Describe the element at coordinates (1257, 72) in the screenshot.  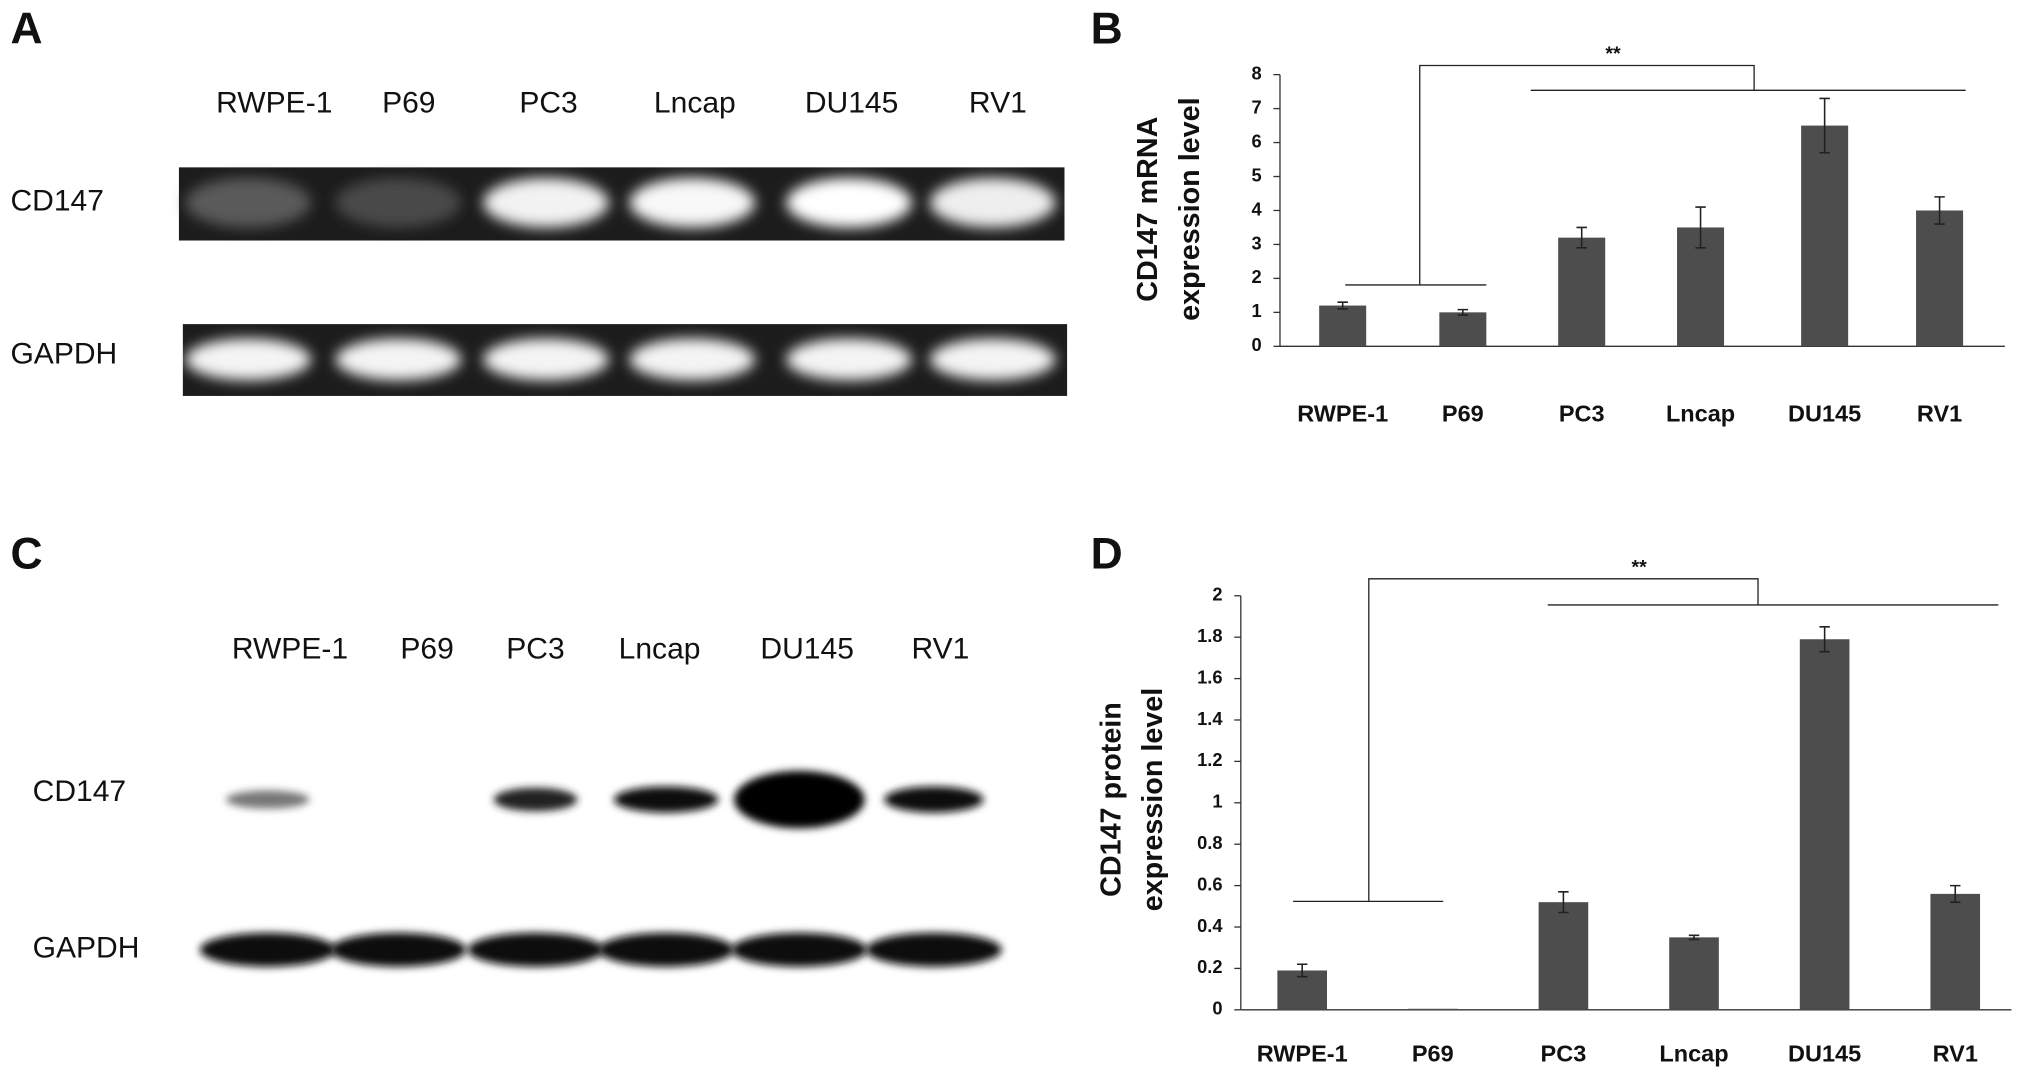
I see `y-tick-label: 8` at that location.